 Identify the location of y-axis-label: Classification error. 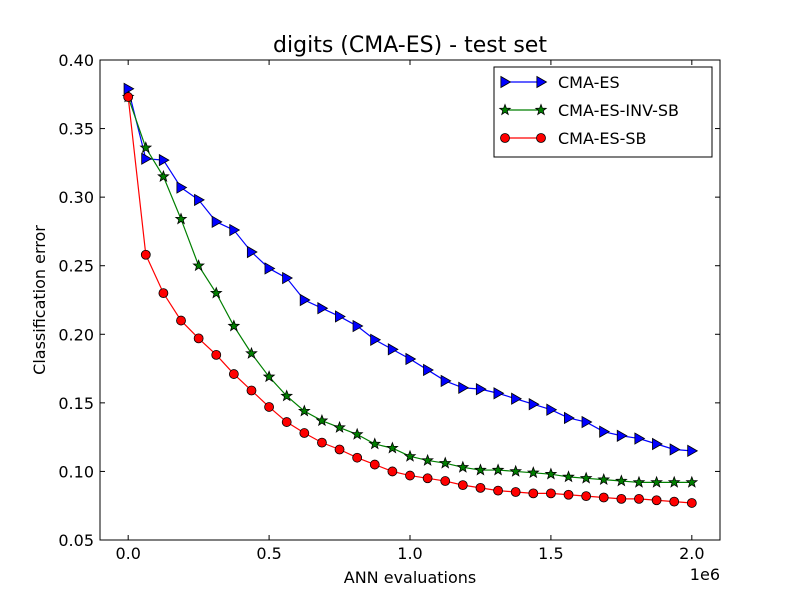
(39, 300).